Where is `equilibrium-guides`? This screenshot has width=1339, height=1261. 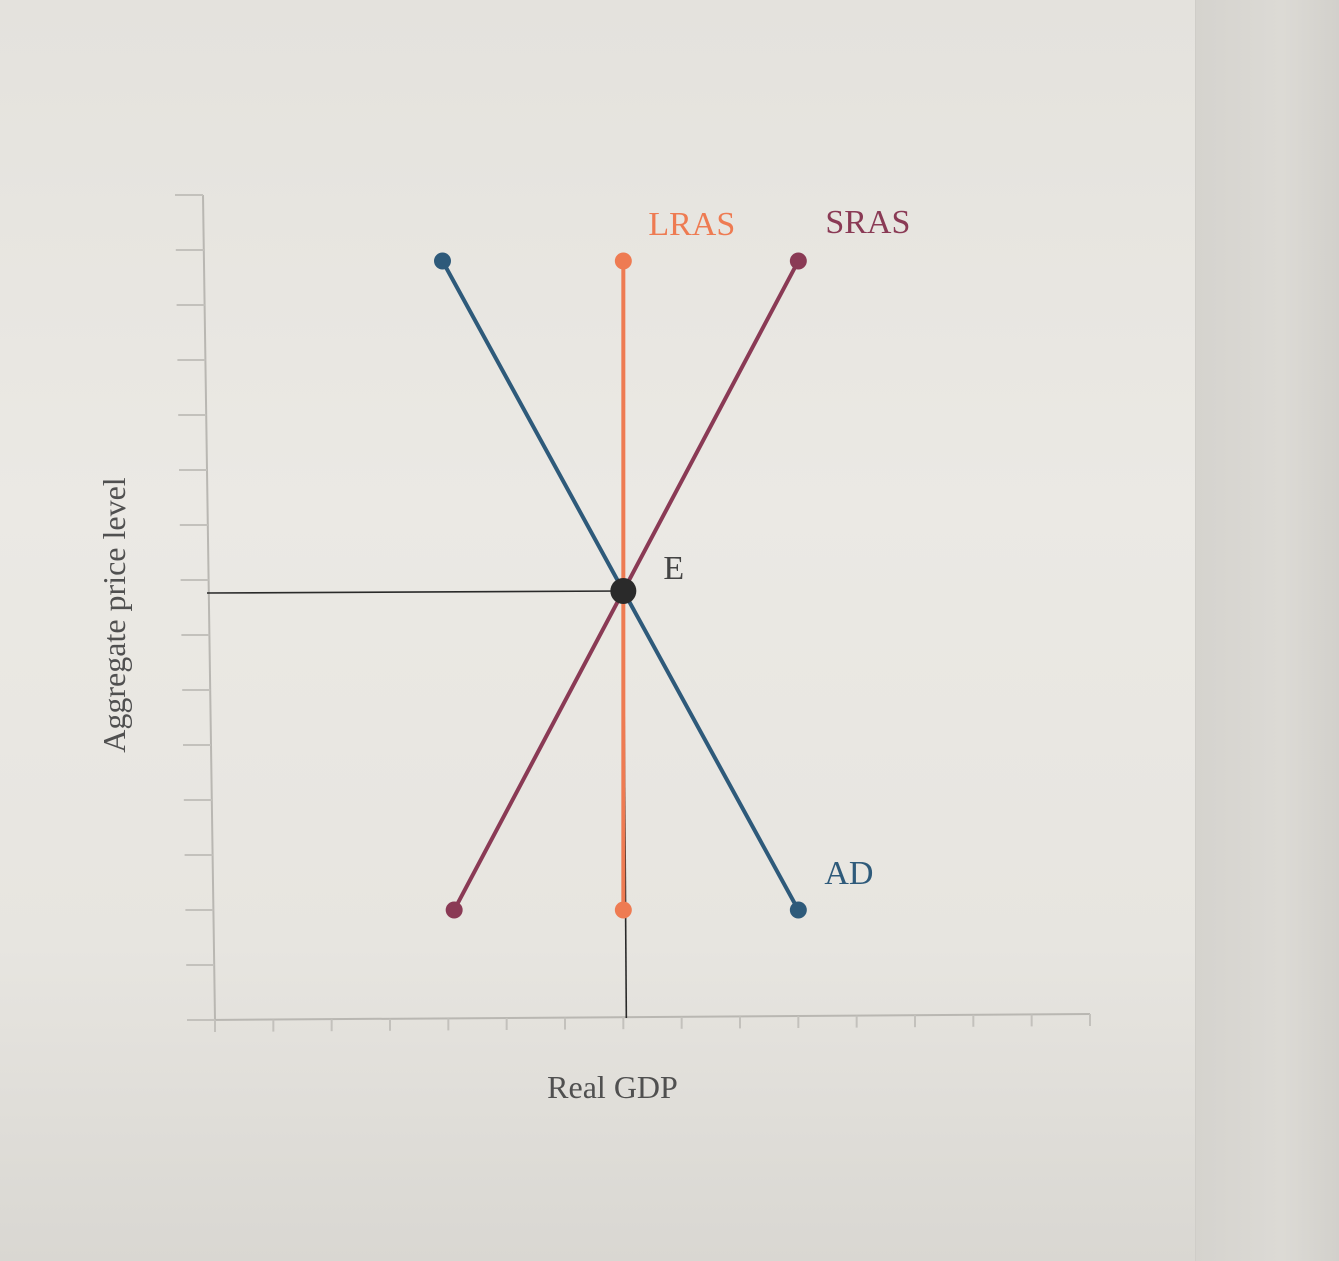
equilibrium-guides is located at coordinates (417, 804).